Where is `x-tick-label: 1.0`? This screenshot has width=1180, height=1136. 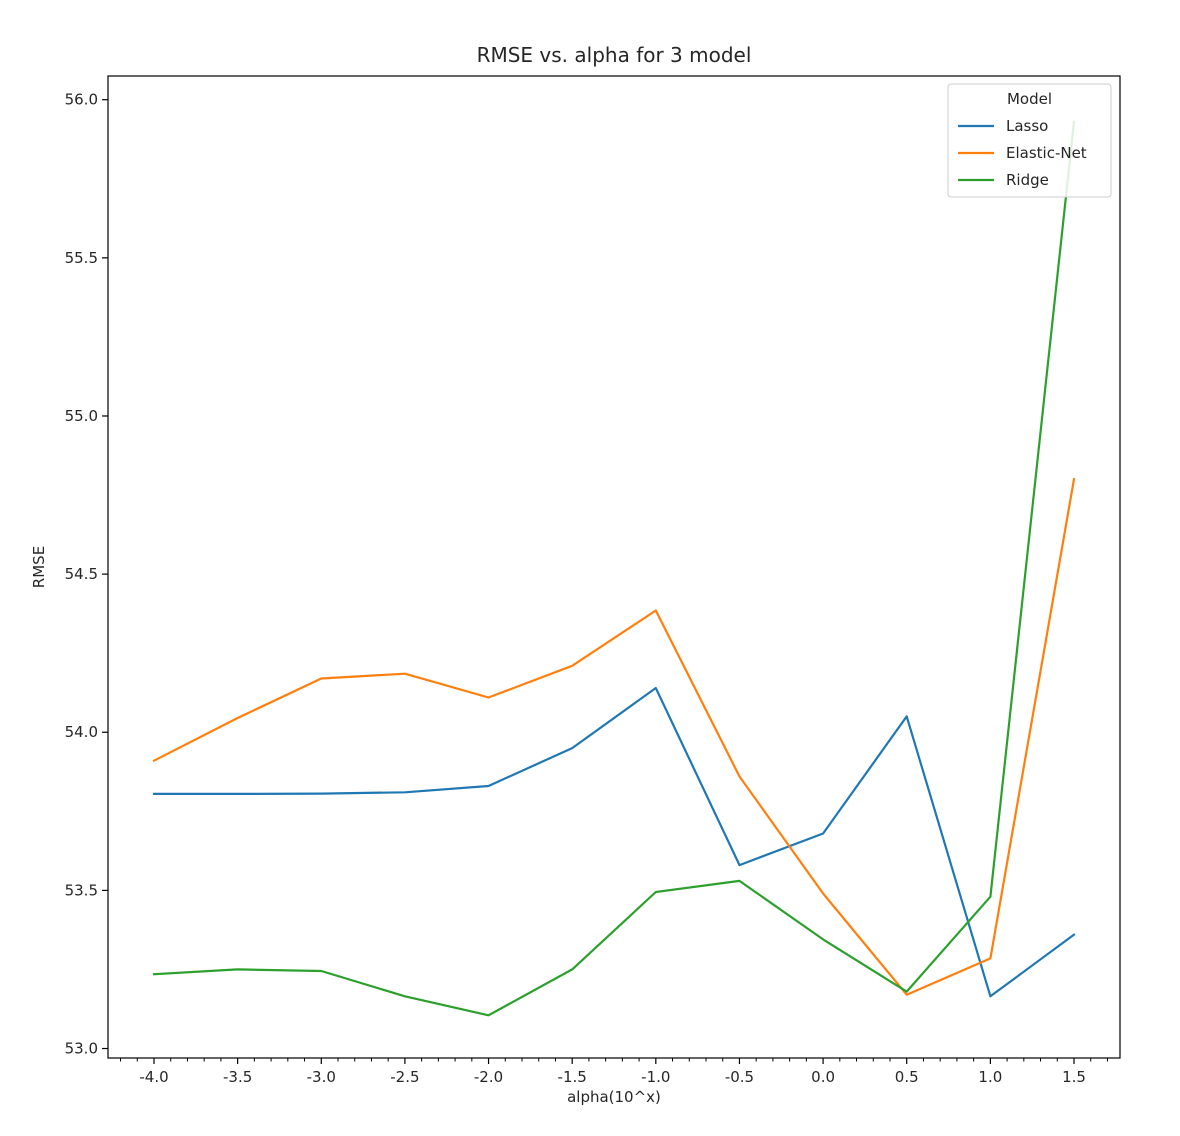 x-tick-label: 1.0 is located at coordinates (990, 1077).